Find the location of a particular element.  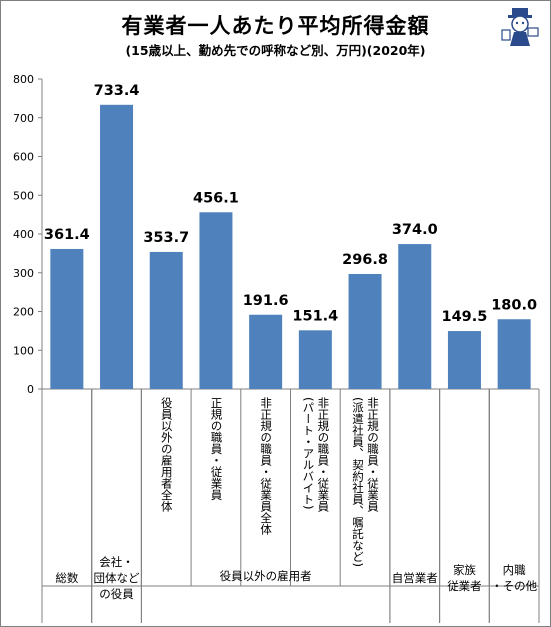

y-tick-label: 600 is located at coordinates (23, 157).